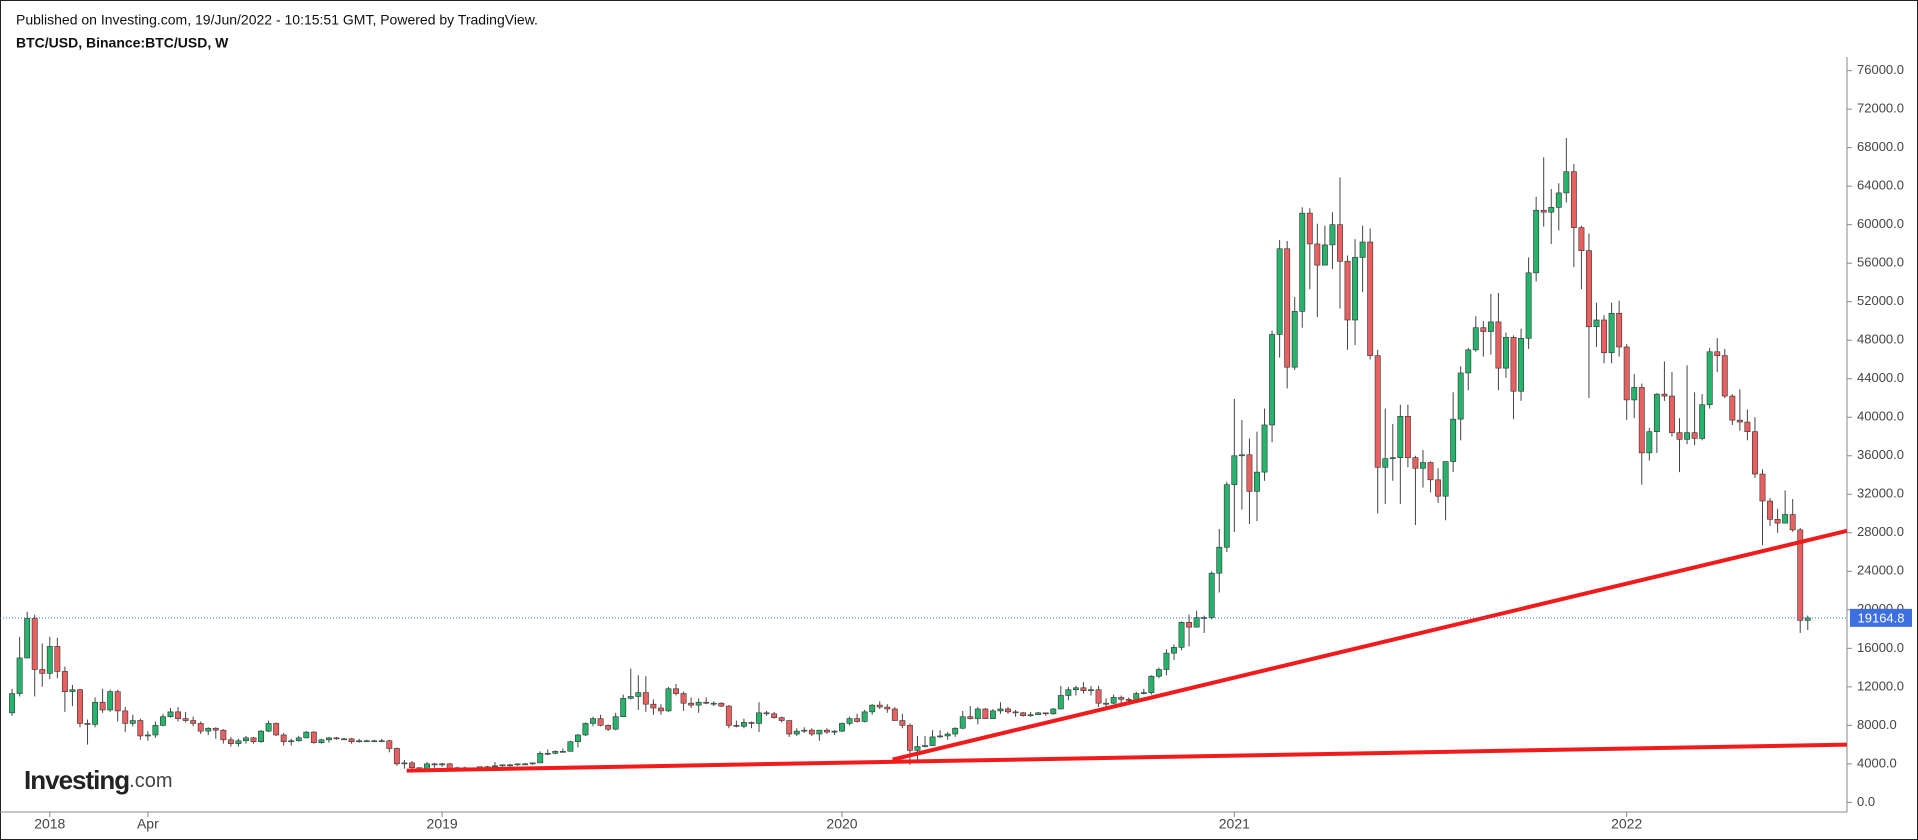  I want to click on trend-line, so click(1370, 645).